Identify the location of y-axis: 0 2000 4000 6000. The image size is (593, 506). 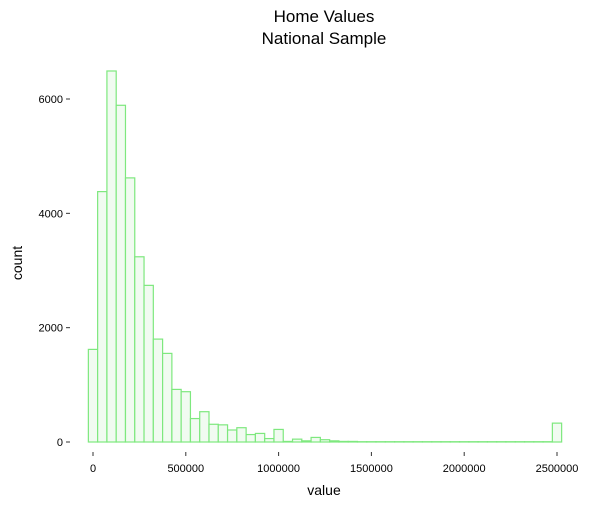
(54, 271).